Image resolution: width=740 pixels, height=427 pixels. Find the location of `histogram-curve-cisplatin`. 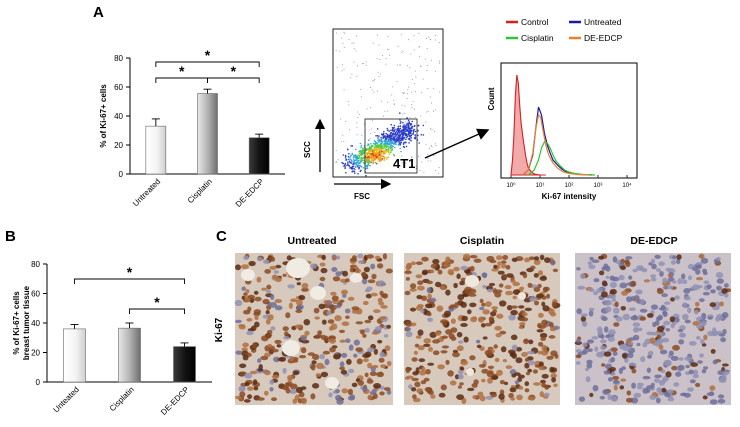

histogram-curve-cisplatin is located at coordinates (562, 158).